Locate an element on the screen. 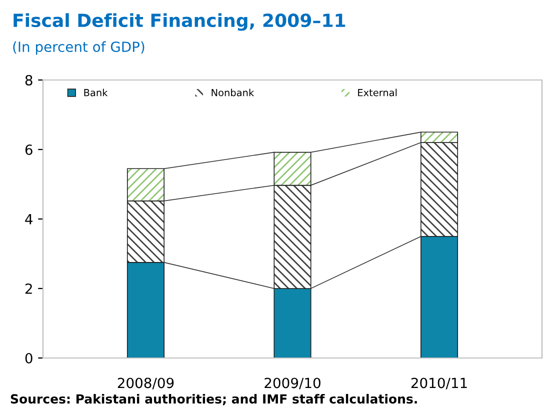 The width and height of the screenshot is (554, 408). legend-label: Bank is located at coordinates (96, 92).